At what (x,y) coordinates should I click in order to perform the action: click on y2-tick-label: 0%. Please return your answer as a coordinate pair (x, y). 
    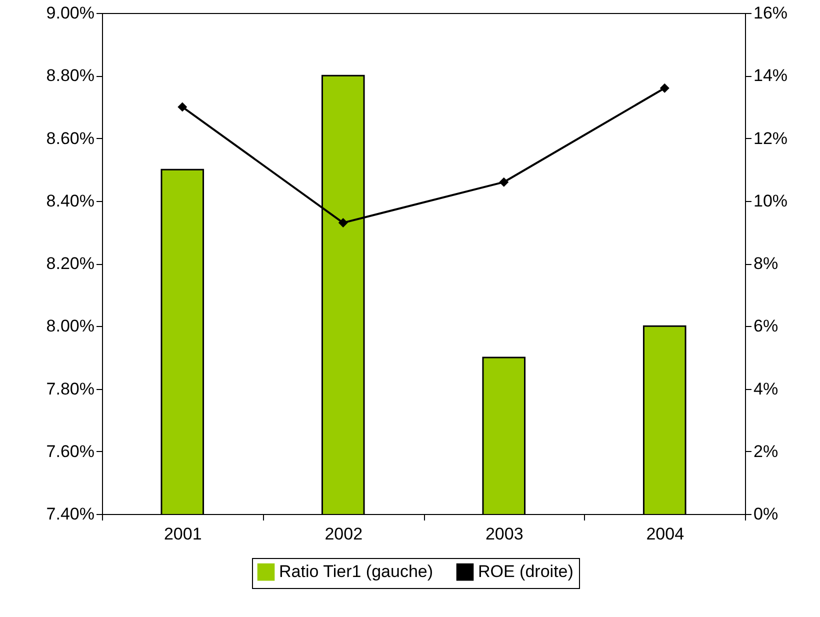
    Looking at the image, I should click on (766, 514).